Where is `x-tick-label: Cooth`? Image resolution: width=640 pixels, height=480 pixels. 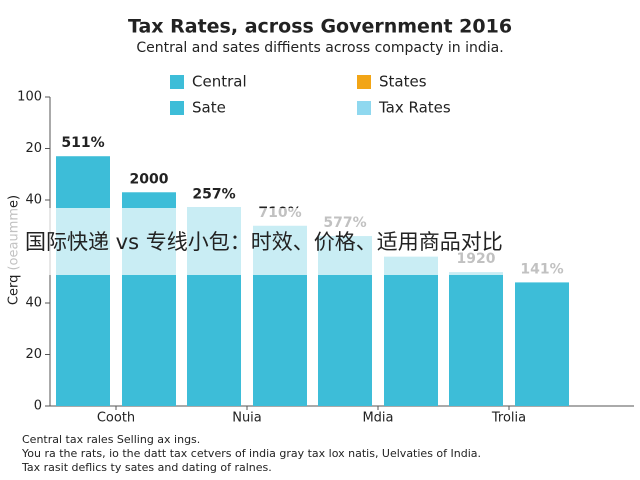 x-tick-label: Cooth is located at coordinates (116, 418).